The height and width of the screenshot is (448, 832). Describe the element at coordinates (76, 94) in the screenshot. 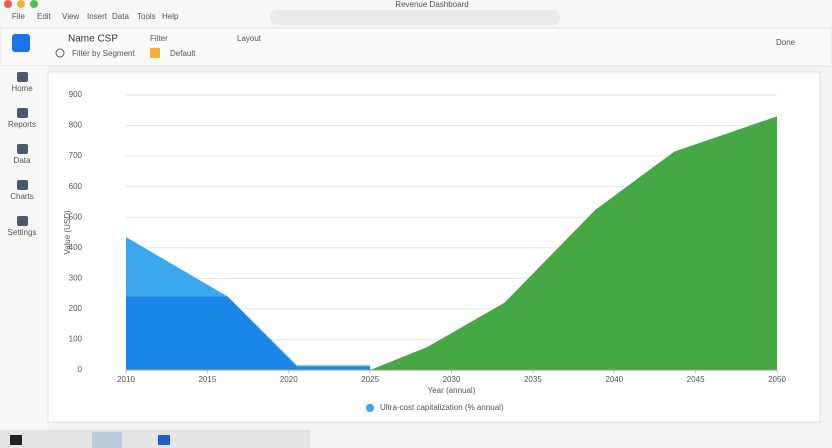

I see `y-tick-label: 900` at that location.